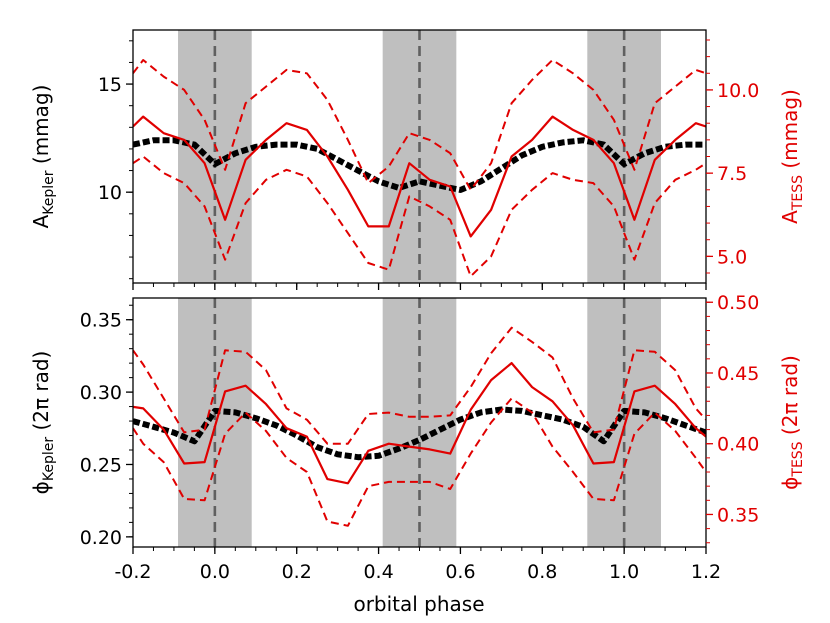  What do you see at coordinates (460, 572) in the screenshot?
I see `xtick-label-4: 0.6` at bounding box center [460, 572].